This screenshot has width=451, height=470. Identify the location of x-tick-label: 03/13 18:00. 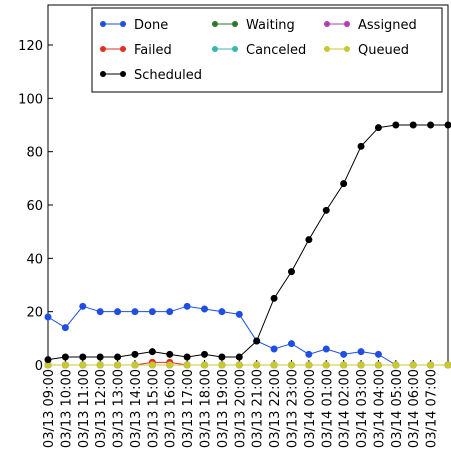
(206, 408).